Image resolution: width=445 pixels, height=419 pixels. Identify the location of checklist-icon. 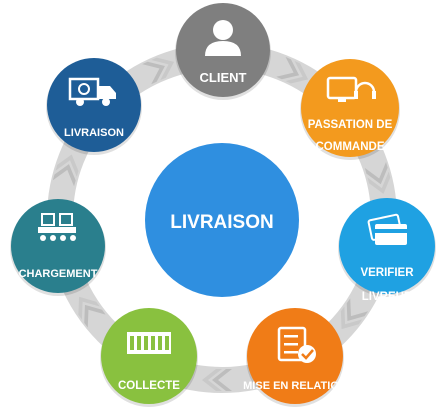
(296, 344).